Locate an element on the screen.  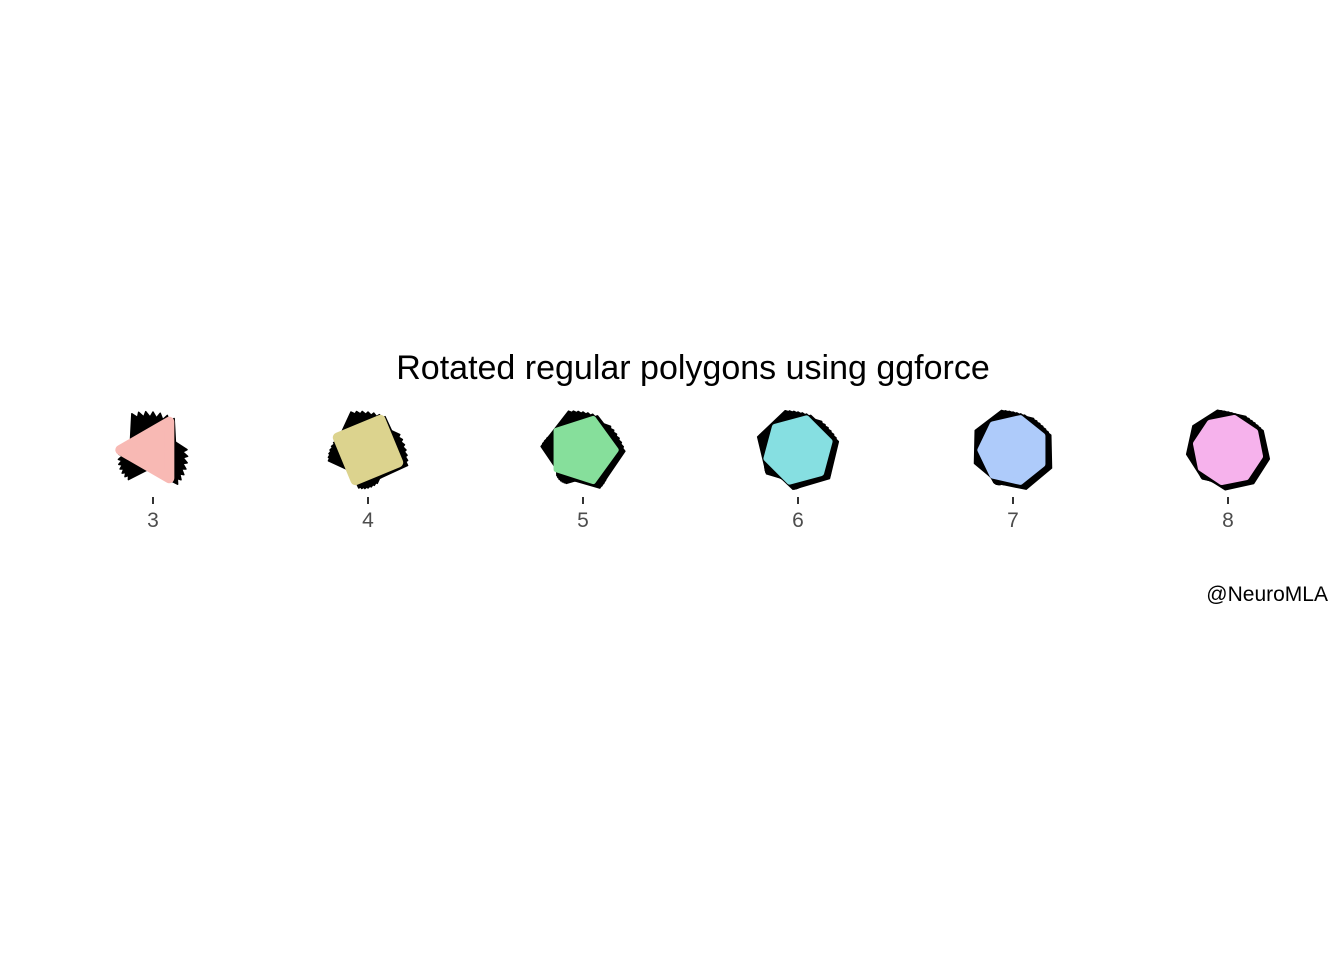
polygon-glyphs is located at coordinates (693, 450).